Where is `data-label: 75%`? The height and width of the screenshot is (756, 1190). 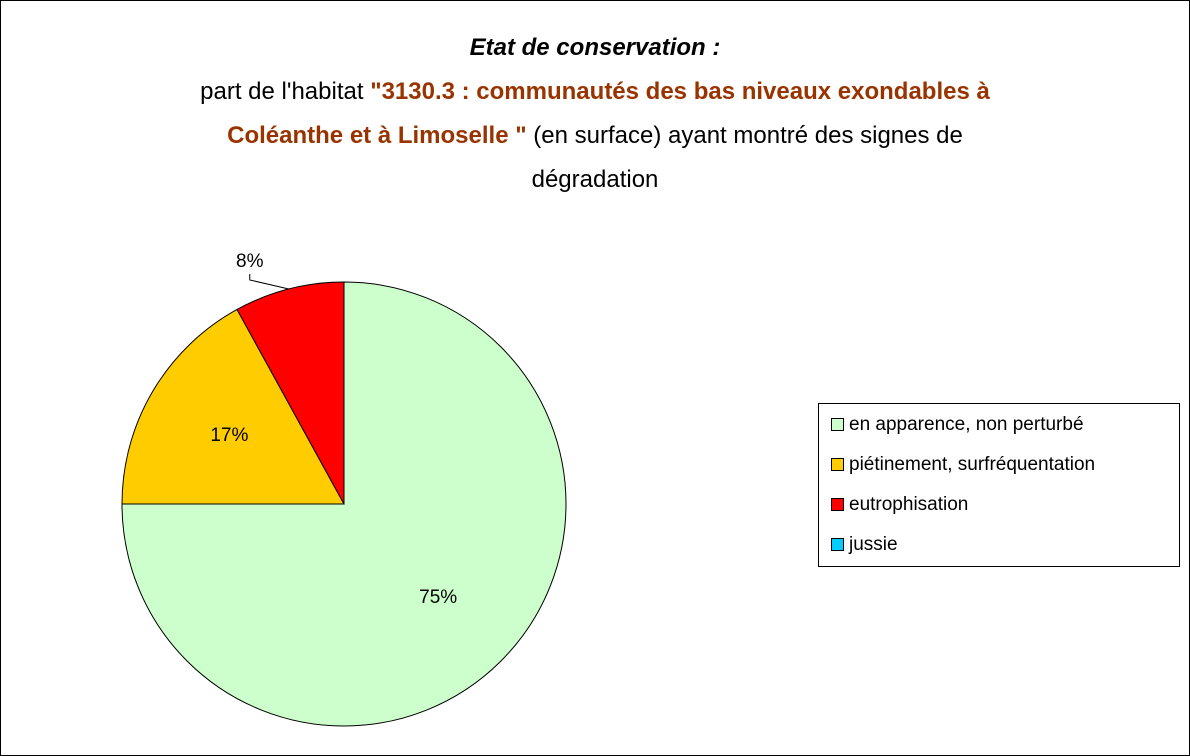 data-label: 75% is located at coordinates (438, 597).